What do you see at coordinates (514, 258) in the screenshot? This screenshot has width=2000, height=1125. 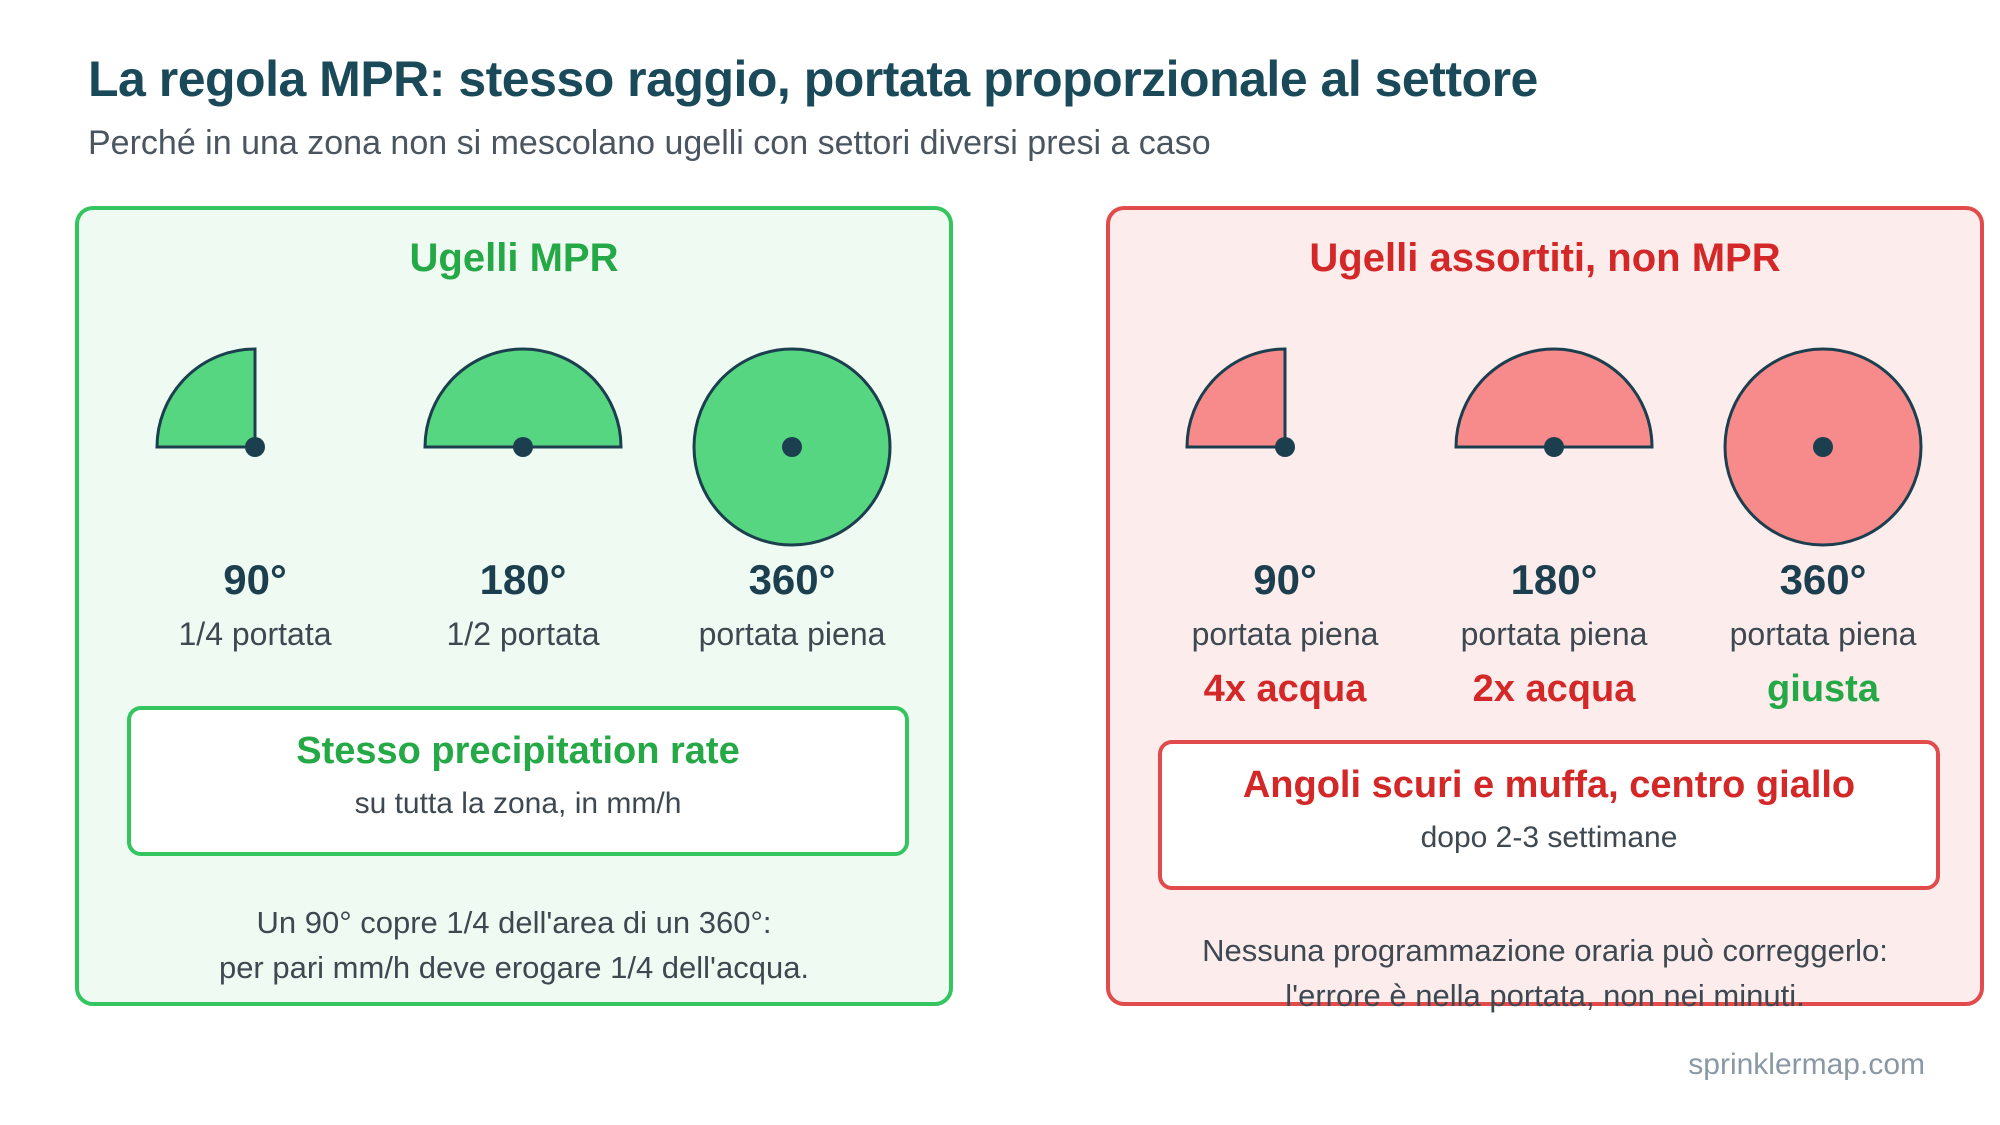 I see `mpr-panel-title: Ugelli MPR` at bounding box center [514, 258].